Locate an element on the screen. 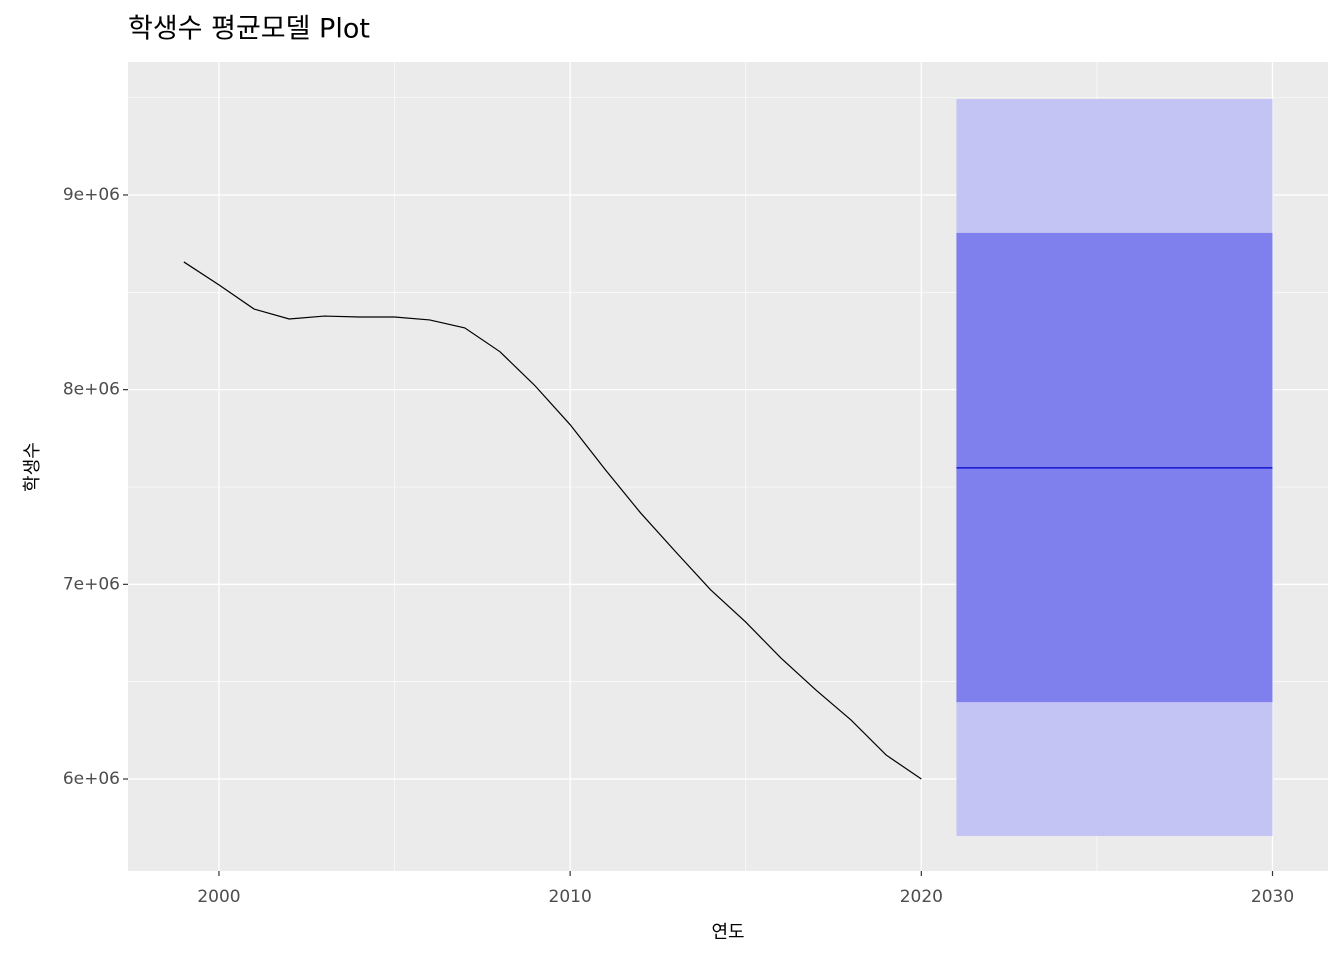  x-axis-title: 연도 is located at coordinates (727, 932).